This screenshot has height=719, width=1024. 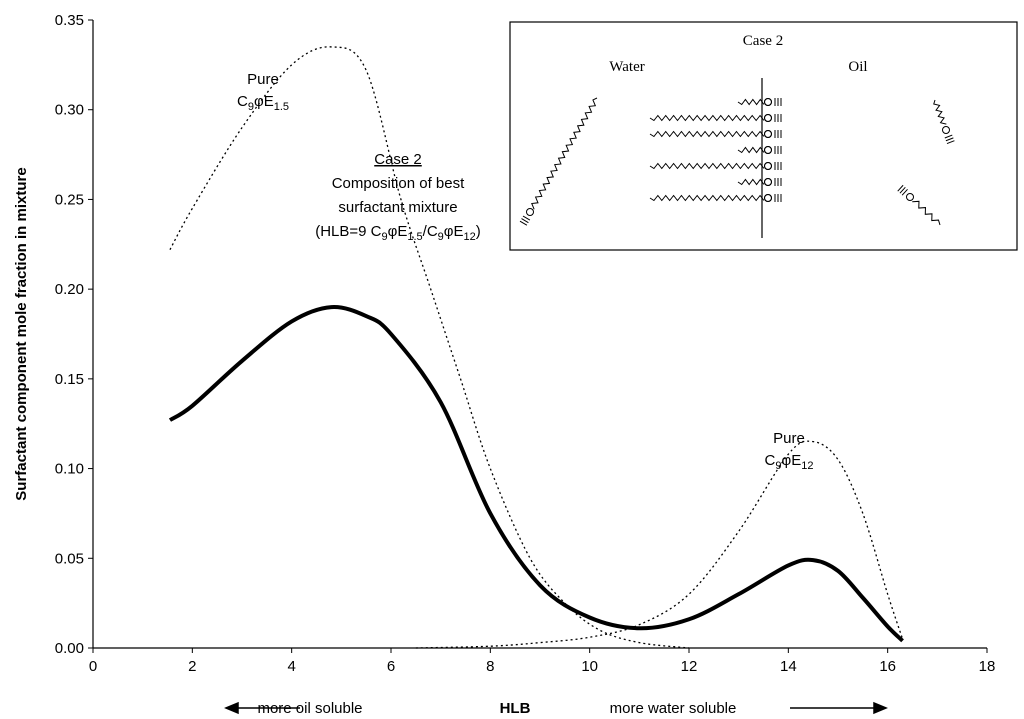 I want to click on inset-label: Oil, so click(x=857, y=67).